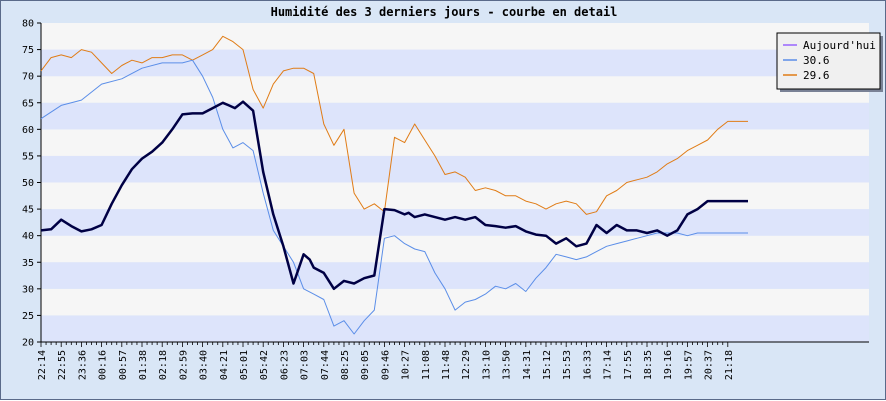  I want to click on x-tick-label: 11:48, so click(446, 365).